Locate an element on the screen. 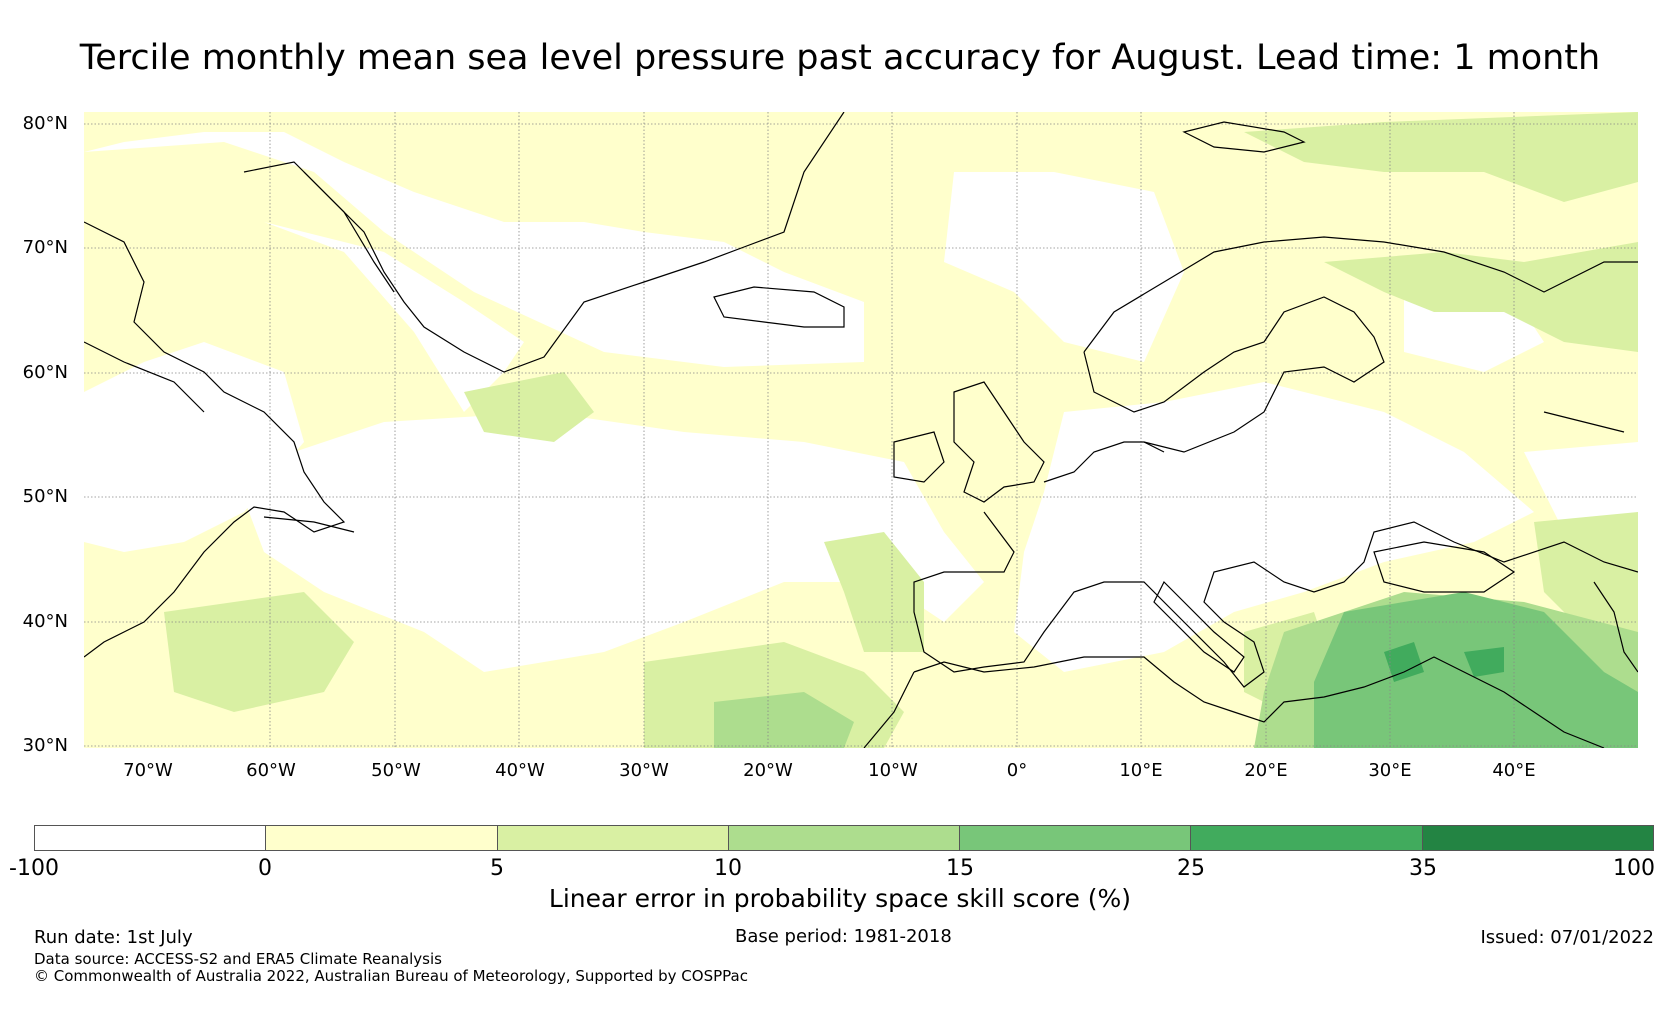 The width and height of the screenshot is (1680, 1020). colorbar is located at coordinates (844, 838).